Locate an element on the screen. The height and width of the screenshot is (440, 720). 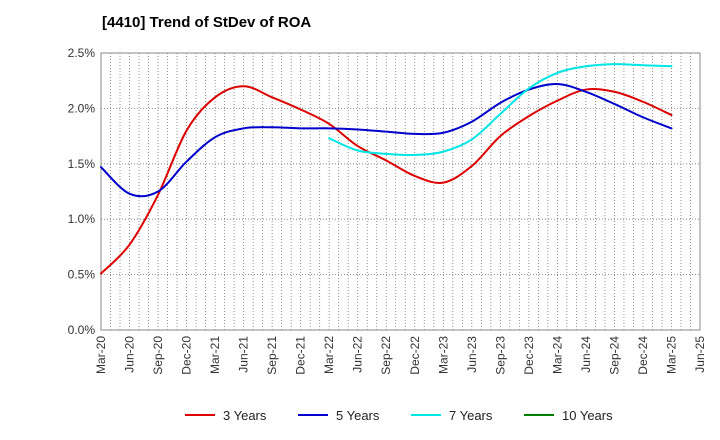
x-tick-label: Sep-24 is located at coordinates (614, 355).